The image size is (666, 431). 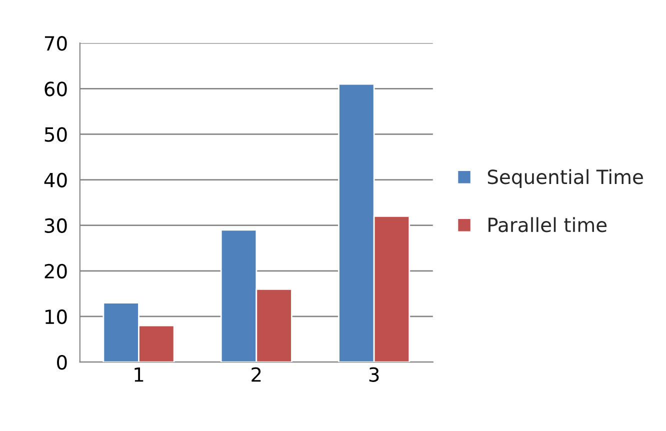 What do you see at coordinates (547, 224) in the screenshot?
I see `legend-label: Parallel time` at bounding box center [547, 224].